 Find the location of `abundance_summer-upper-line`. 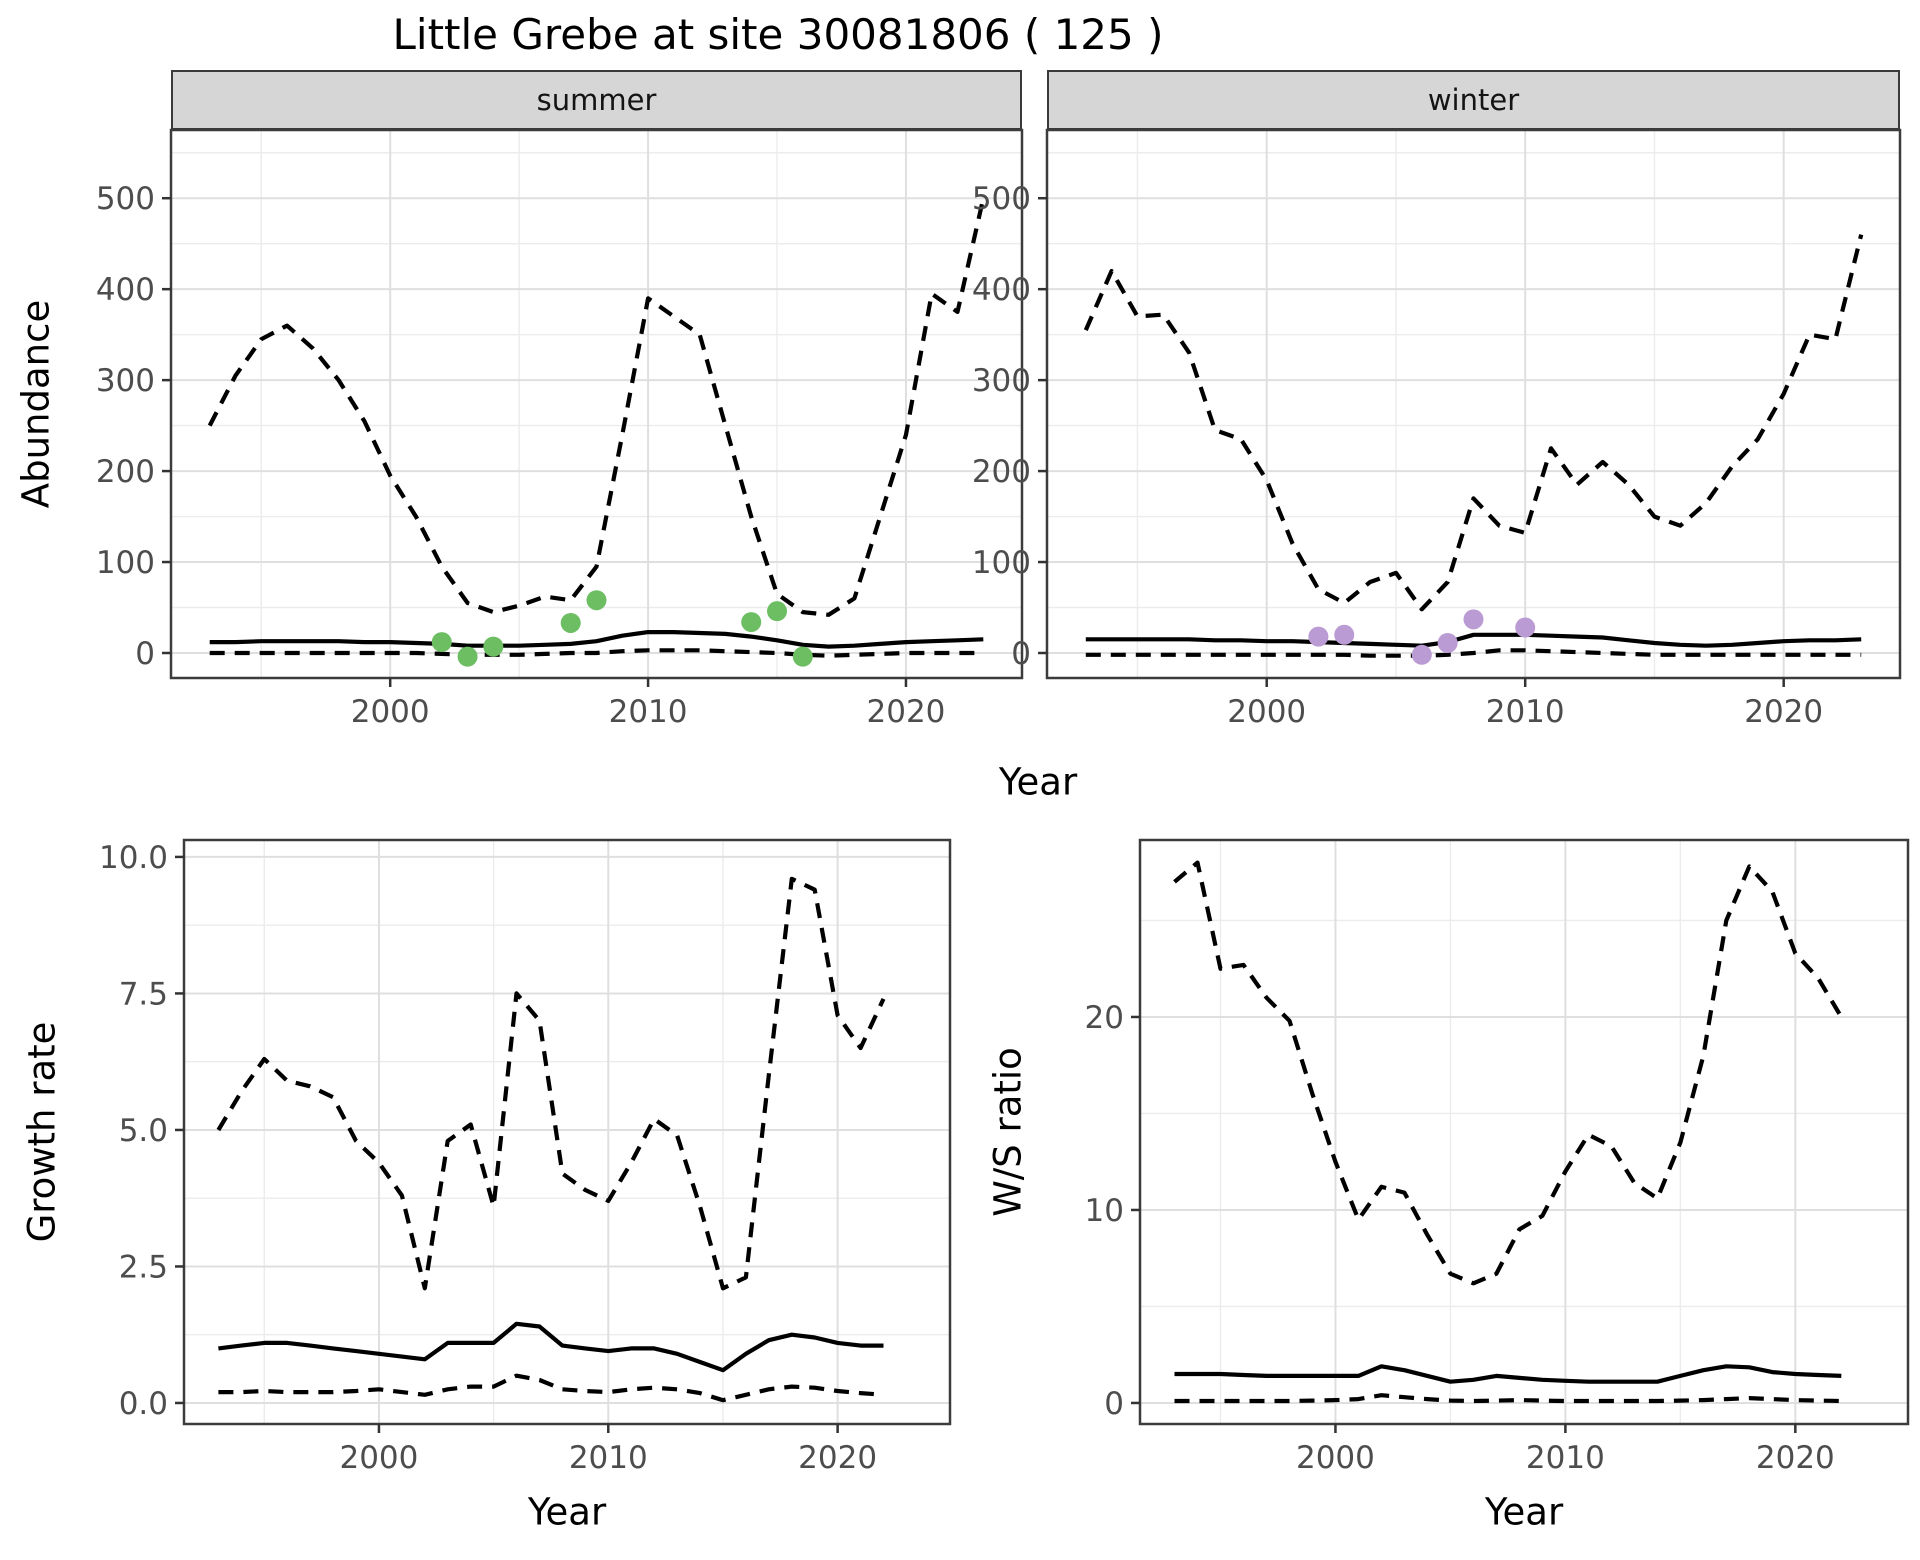

abundance_summer-upper-line is located at coordinates (596, 407).